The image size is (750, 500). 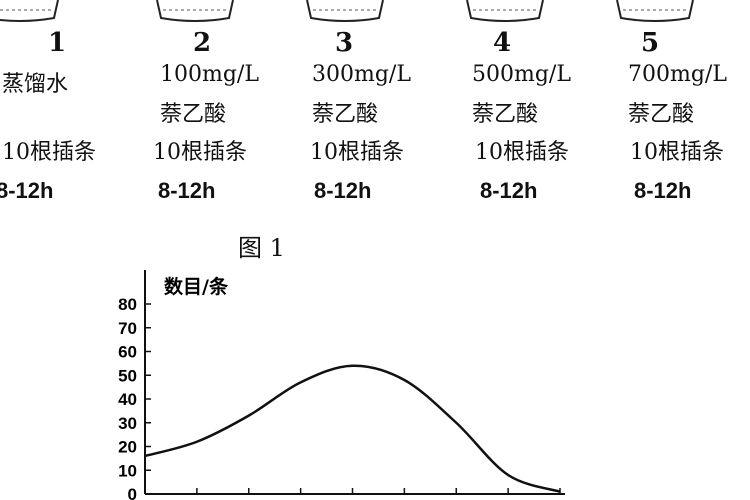 What do you see at coordinates (127, 399) in the screenshot?
I see `y-tick-label: 40` at bounding box center [127, 399].